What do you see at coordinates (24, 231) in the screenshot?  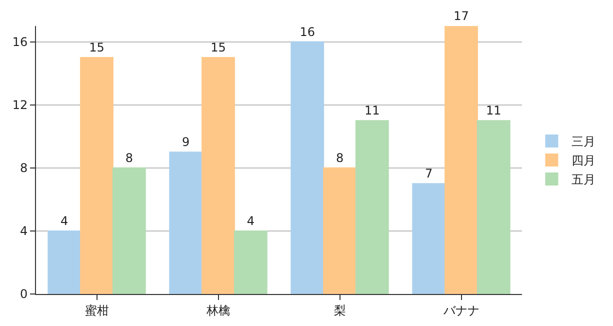 I see `y-tick-label: 4` at bounding box center [24, 231].